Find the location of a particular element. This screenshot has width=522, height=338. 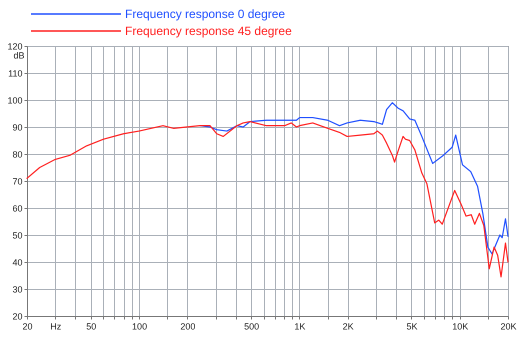

text: Frequency response 0 degree is located at coordinates (205, 14).